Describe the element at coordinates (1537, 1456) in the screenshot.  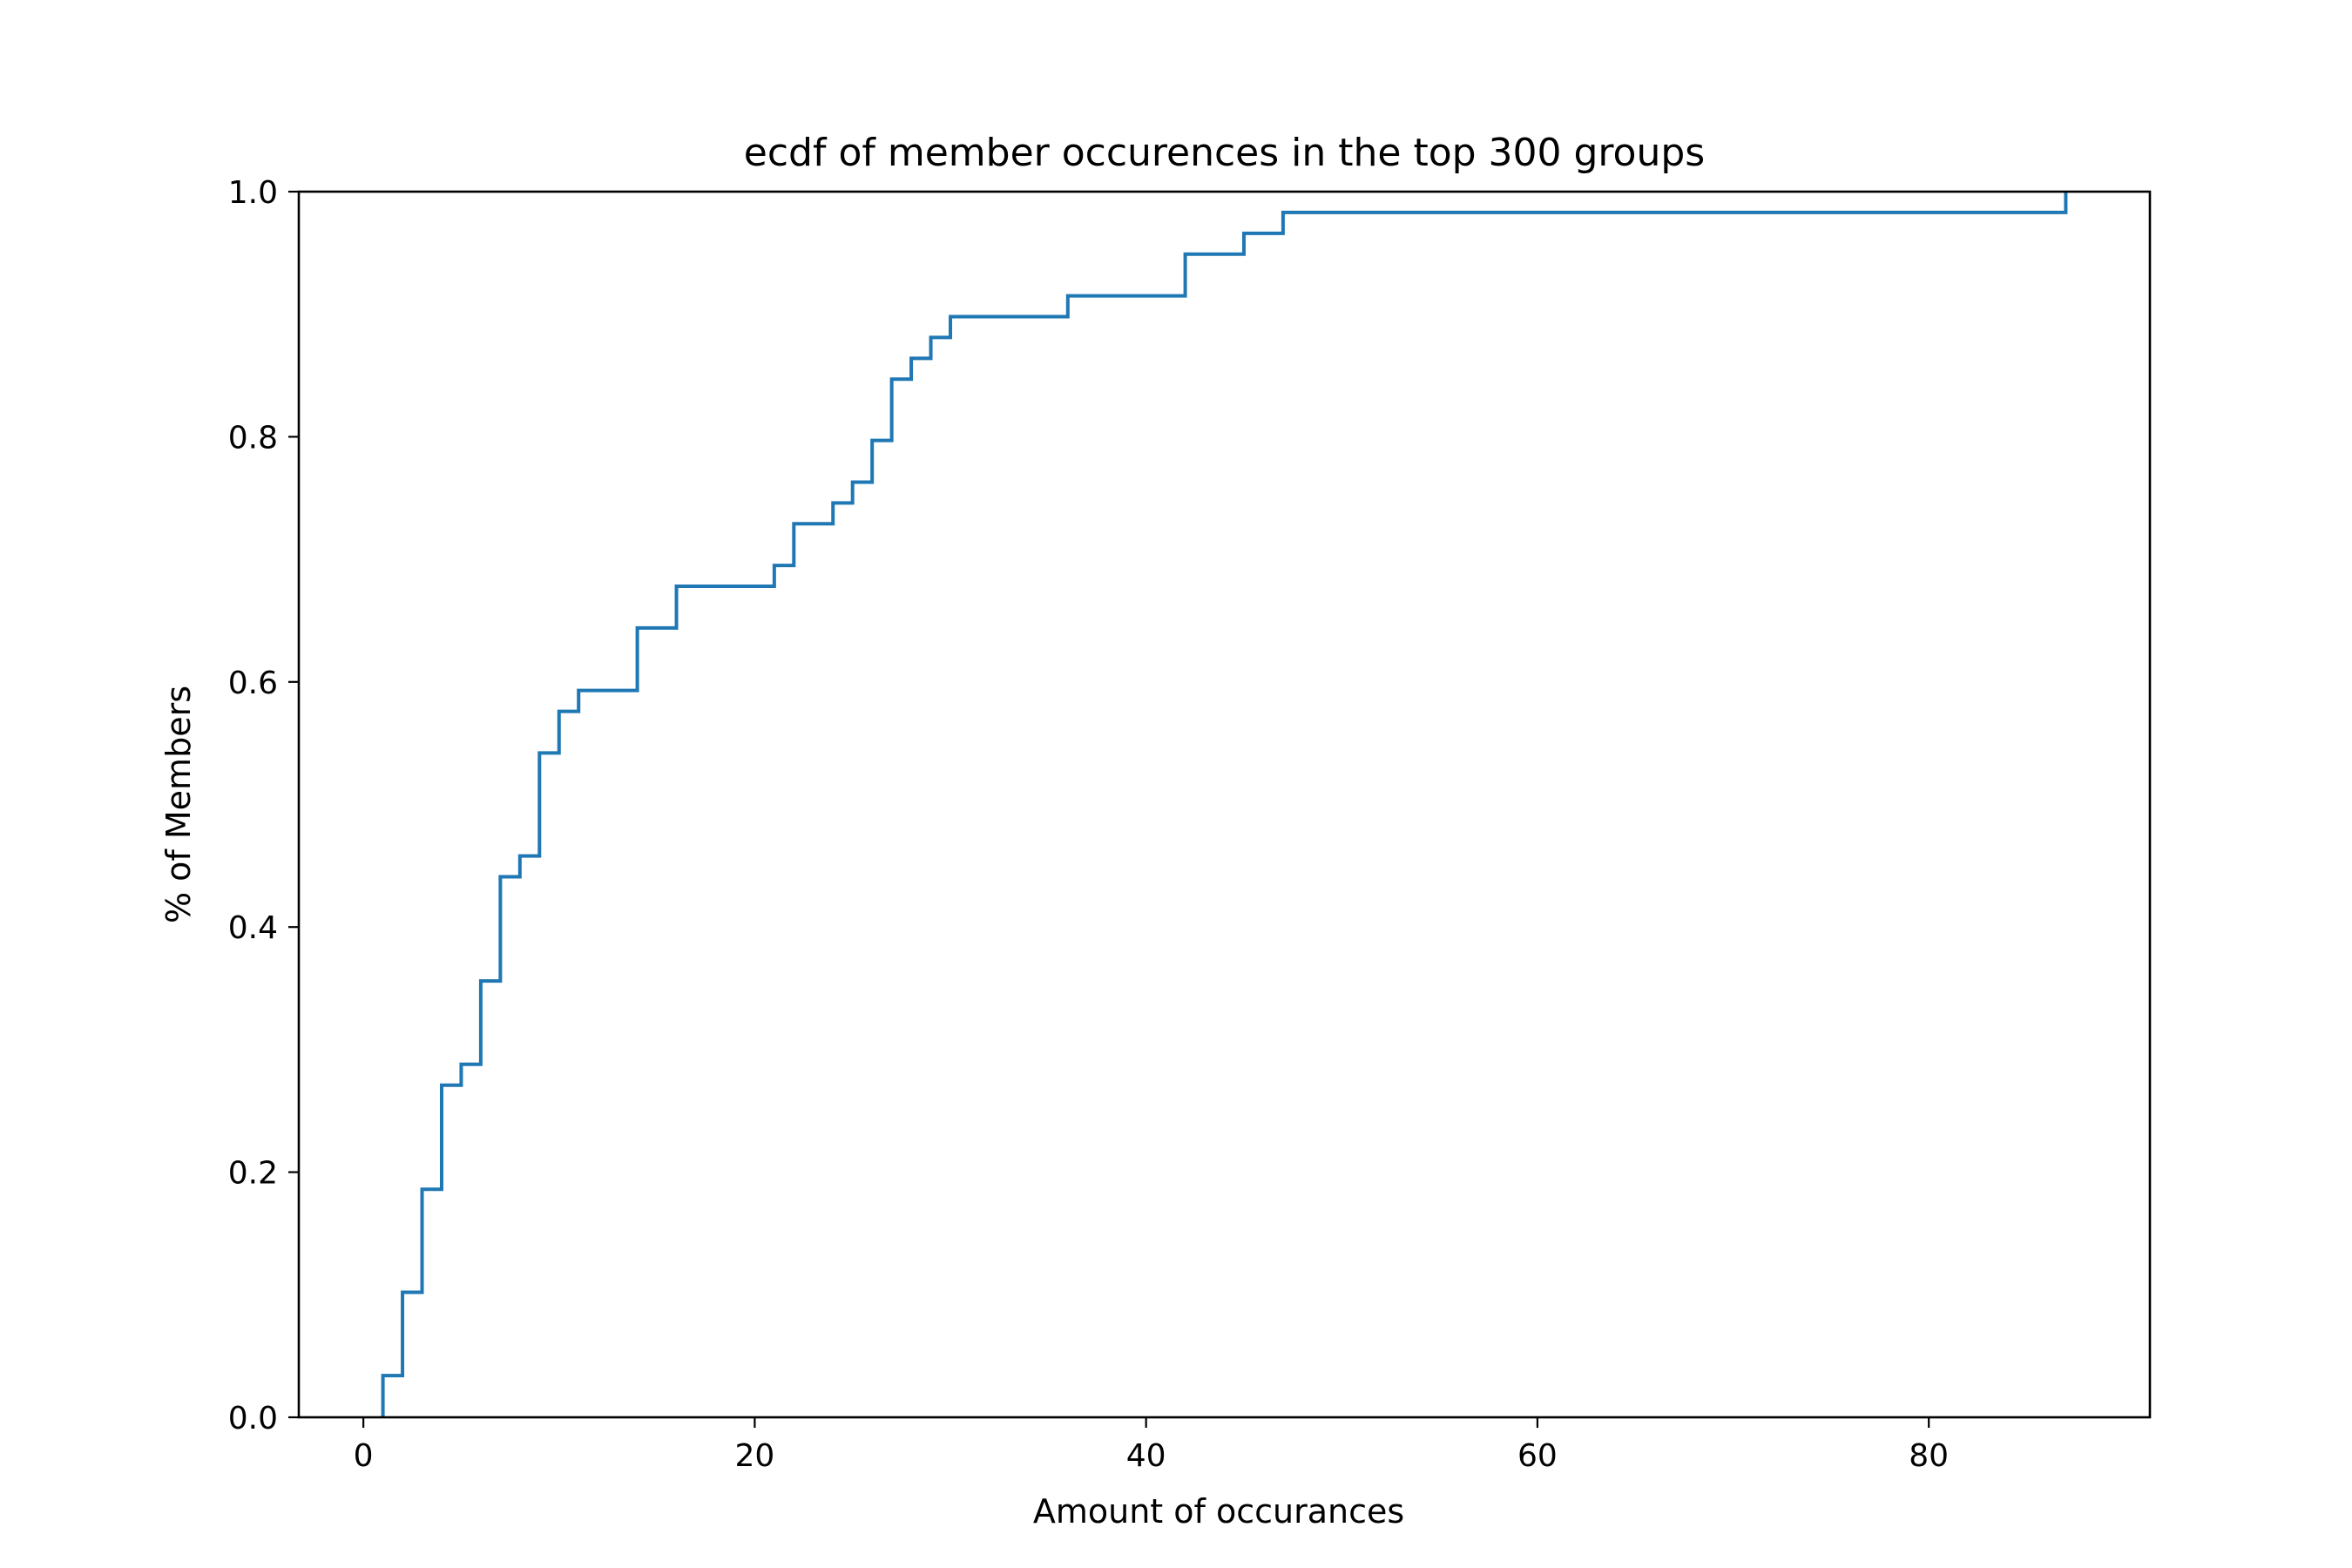
I see `x-tick-label: 60` at that location.